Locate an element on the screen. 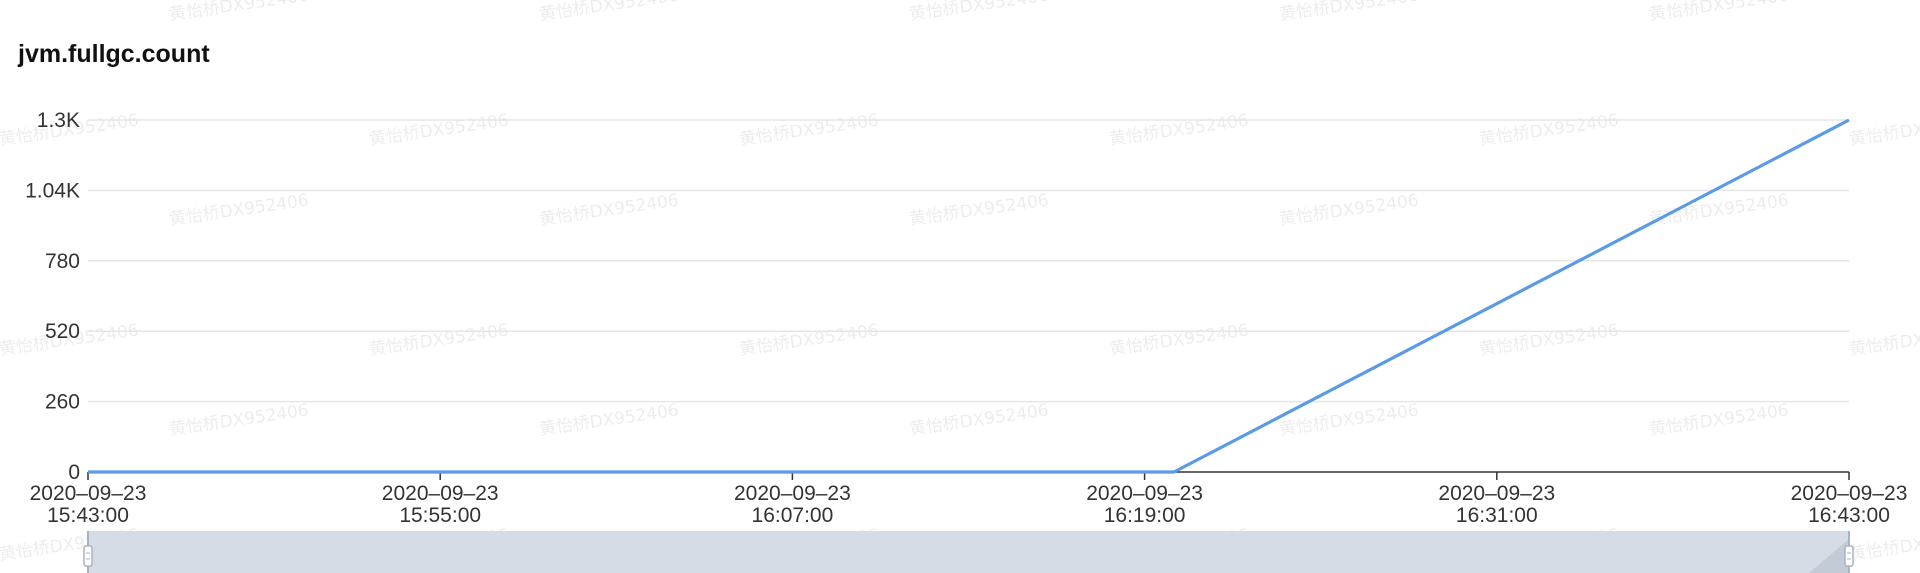  zoom-handle-right is located at coordinates (1849, 552).